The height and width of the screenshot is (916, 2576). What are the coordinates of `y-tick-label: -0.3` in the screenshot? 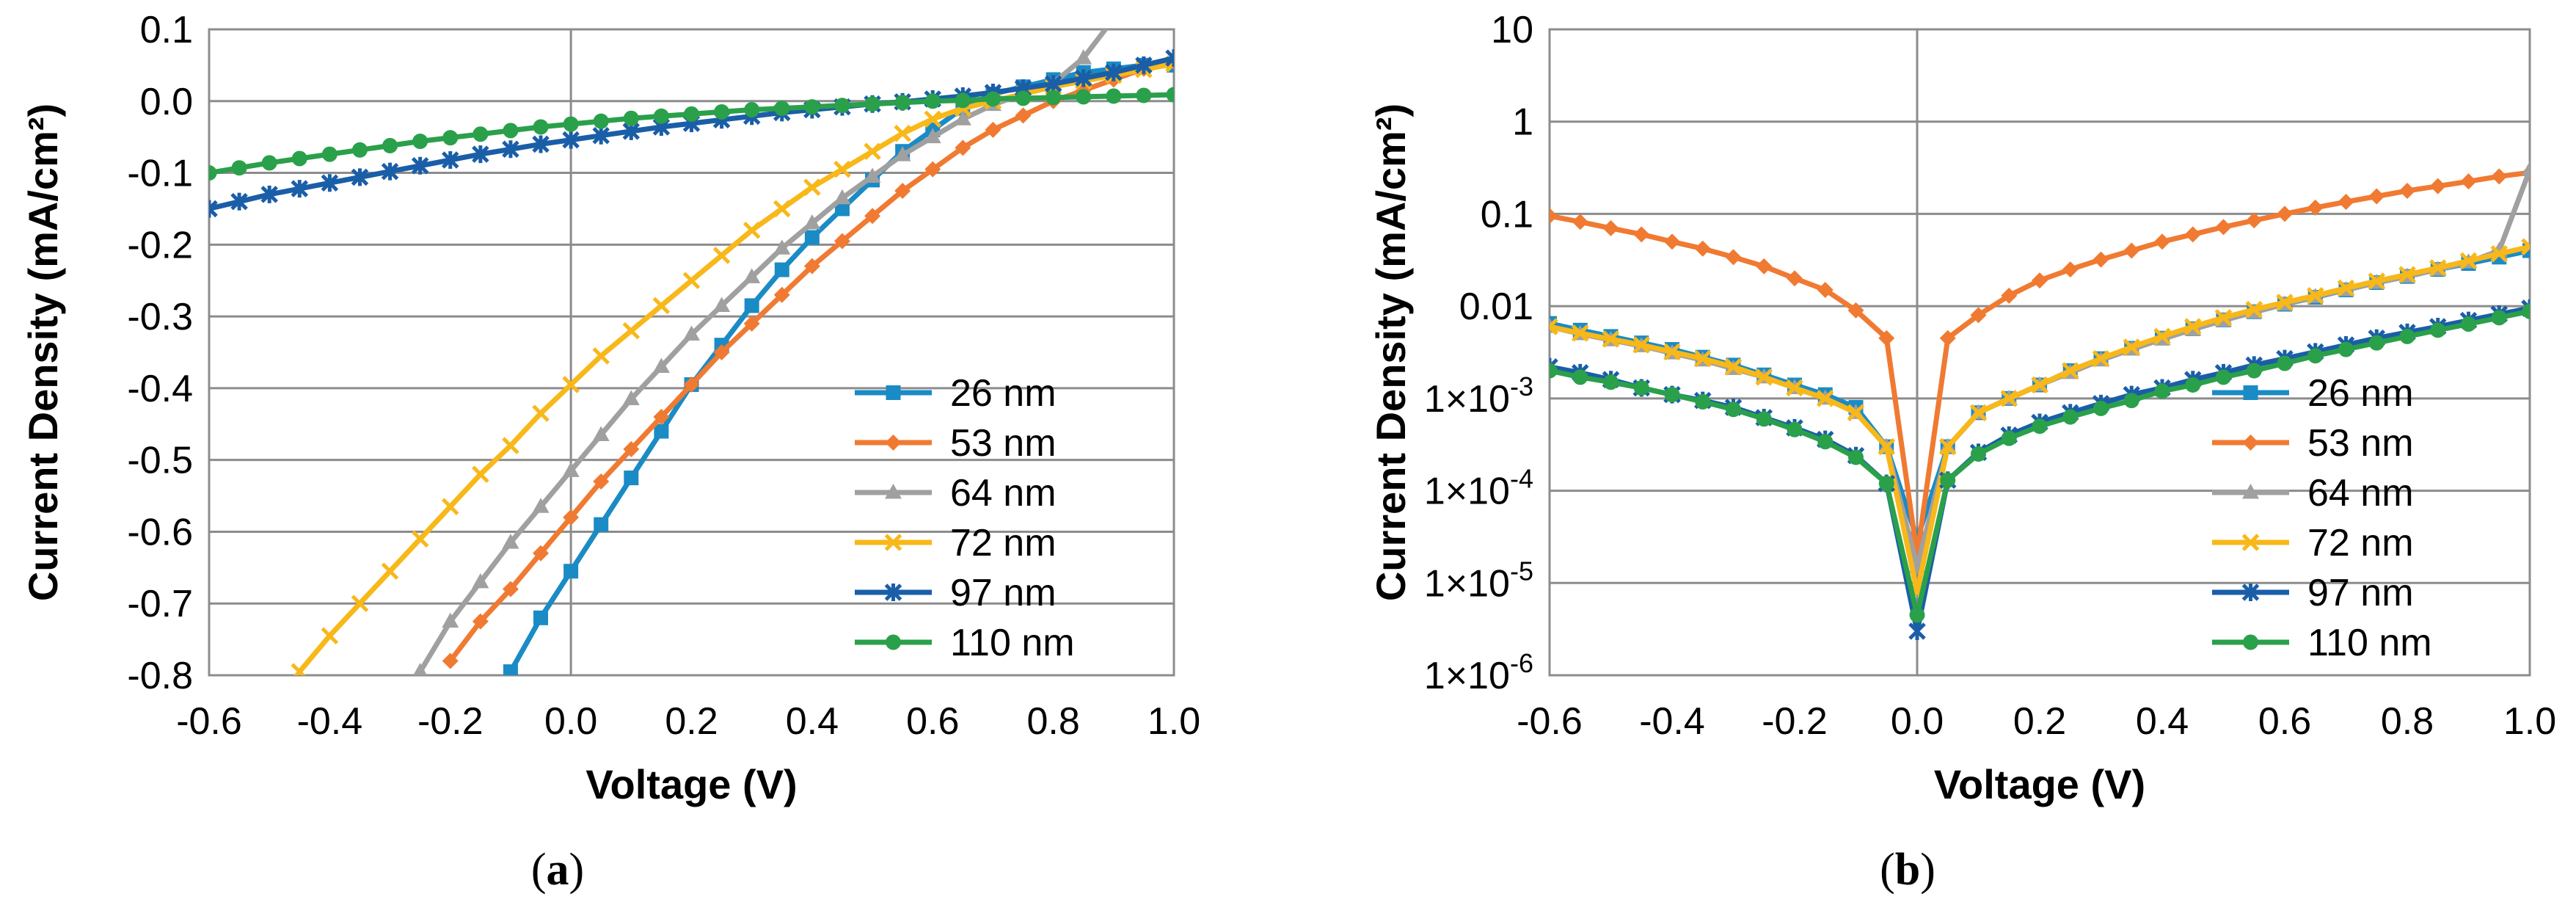 It's located at (160, 317).